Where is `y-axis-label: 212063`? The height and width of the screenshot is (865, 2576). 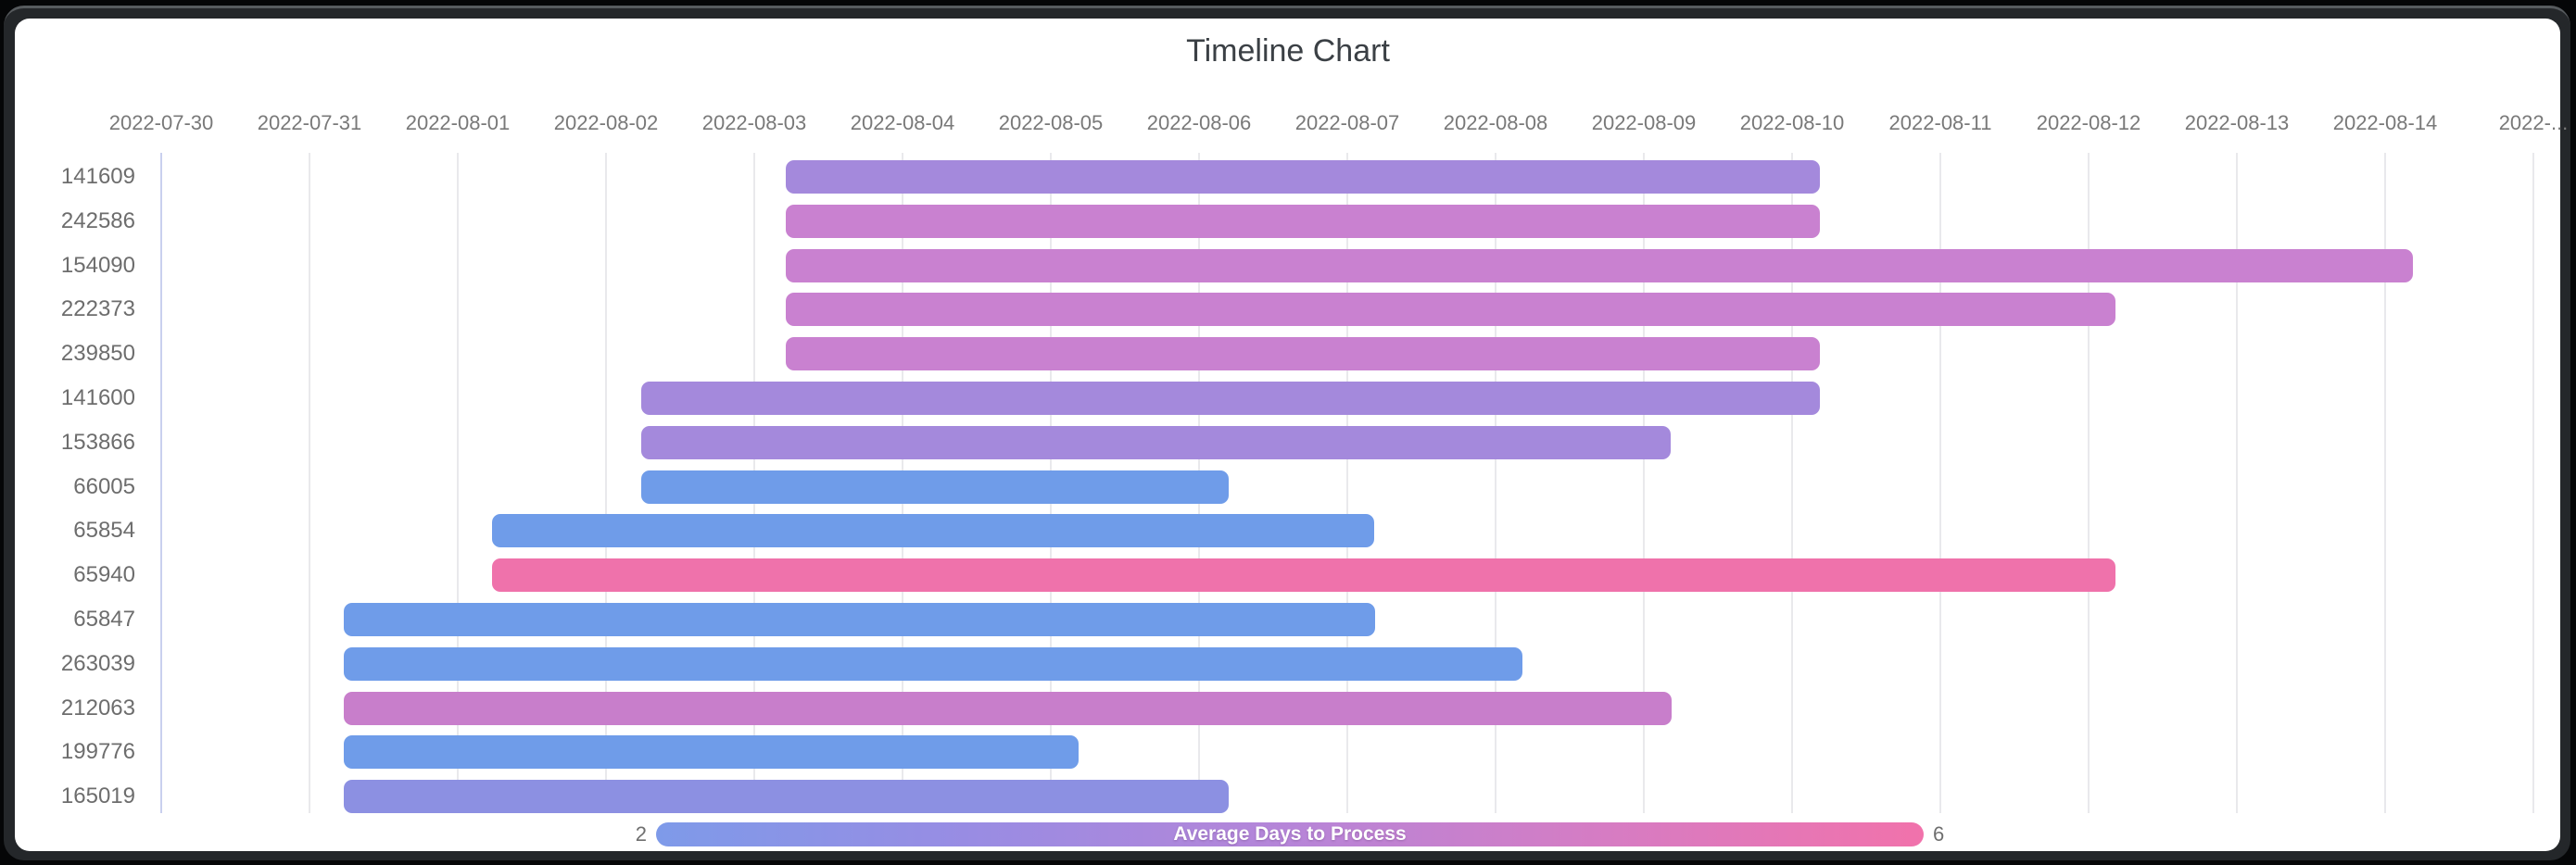
y-axis-label: 212063 is located at coordinates (97, 708).